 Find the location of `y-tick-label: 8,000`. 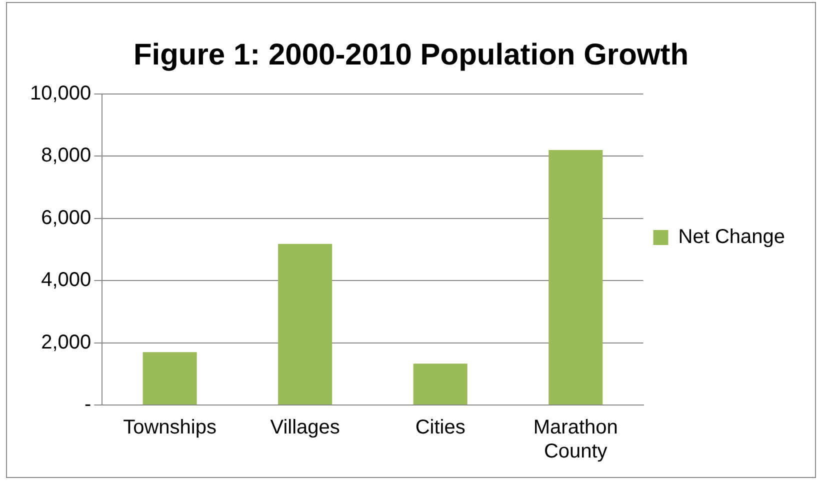

y-tick-label: 8,000 is located at coordinates (66, 155).